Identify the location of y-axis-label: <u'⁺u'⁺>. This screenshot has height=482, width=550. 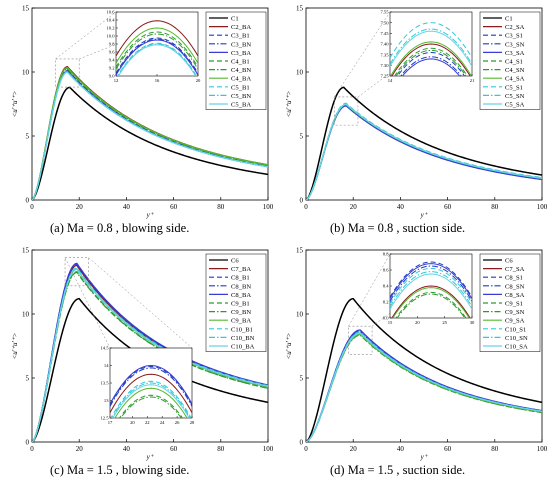
(15, 103).